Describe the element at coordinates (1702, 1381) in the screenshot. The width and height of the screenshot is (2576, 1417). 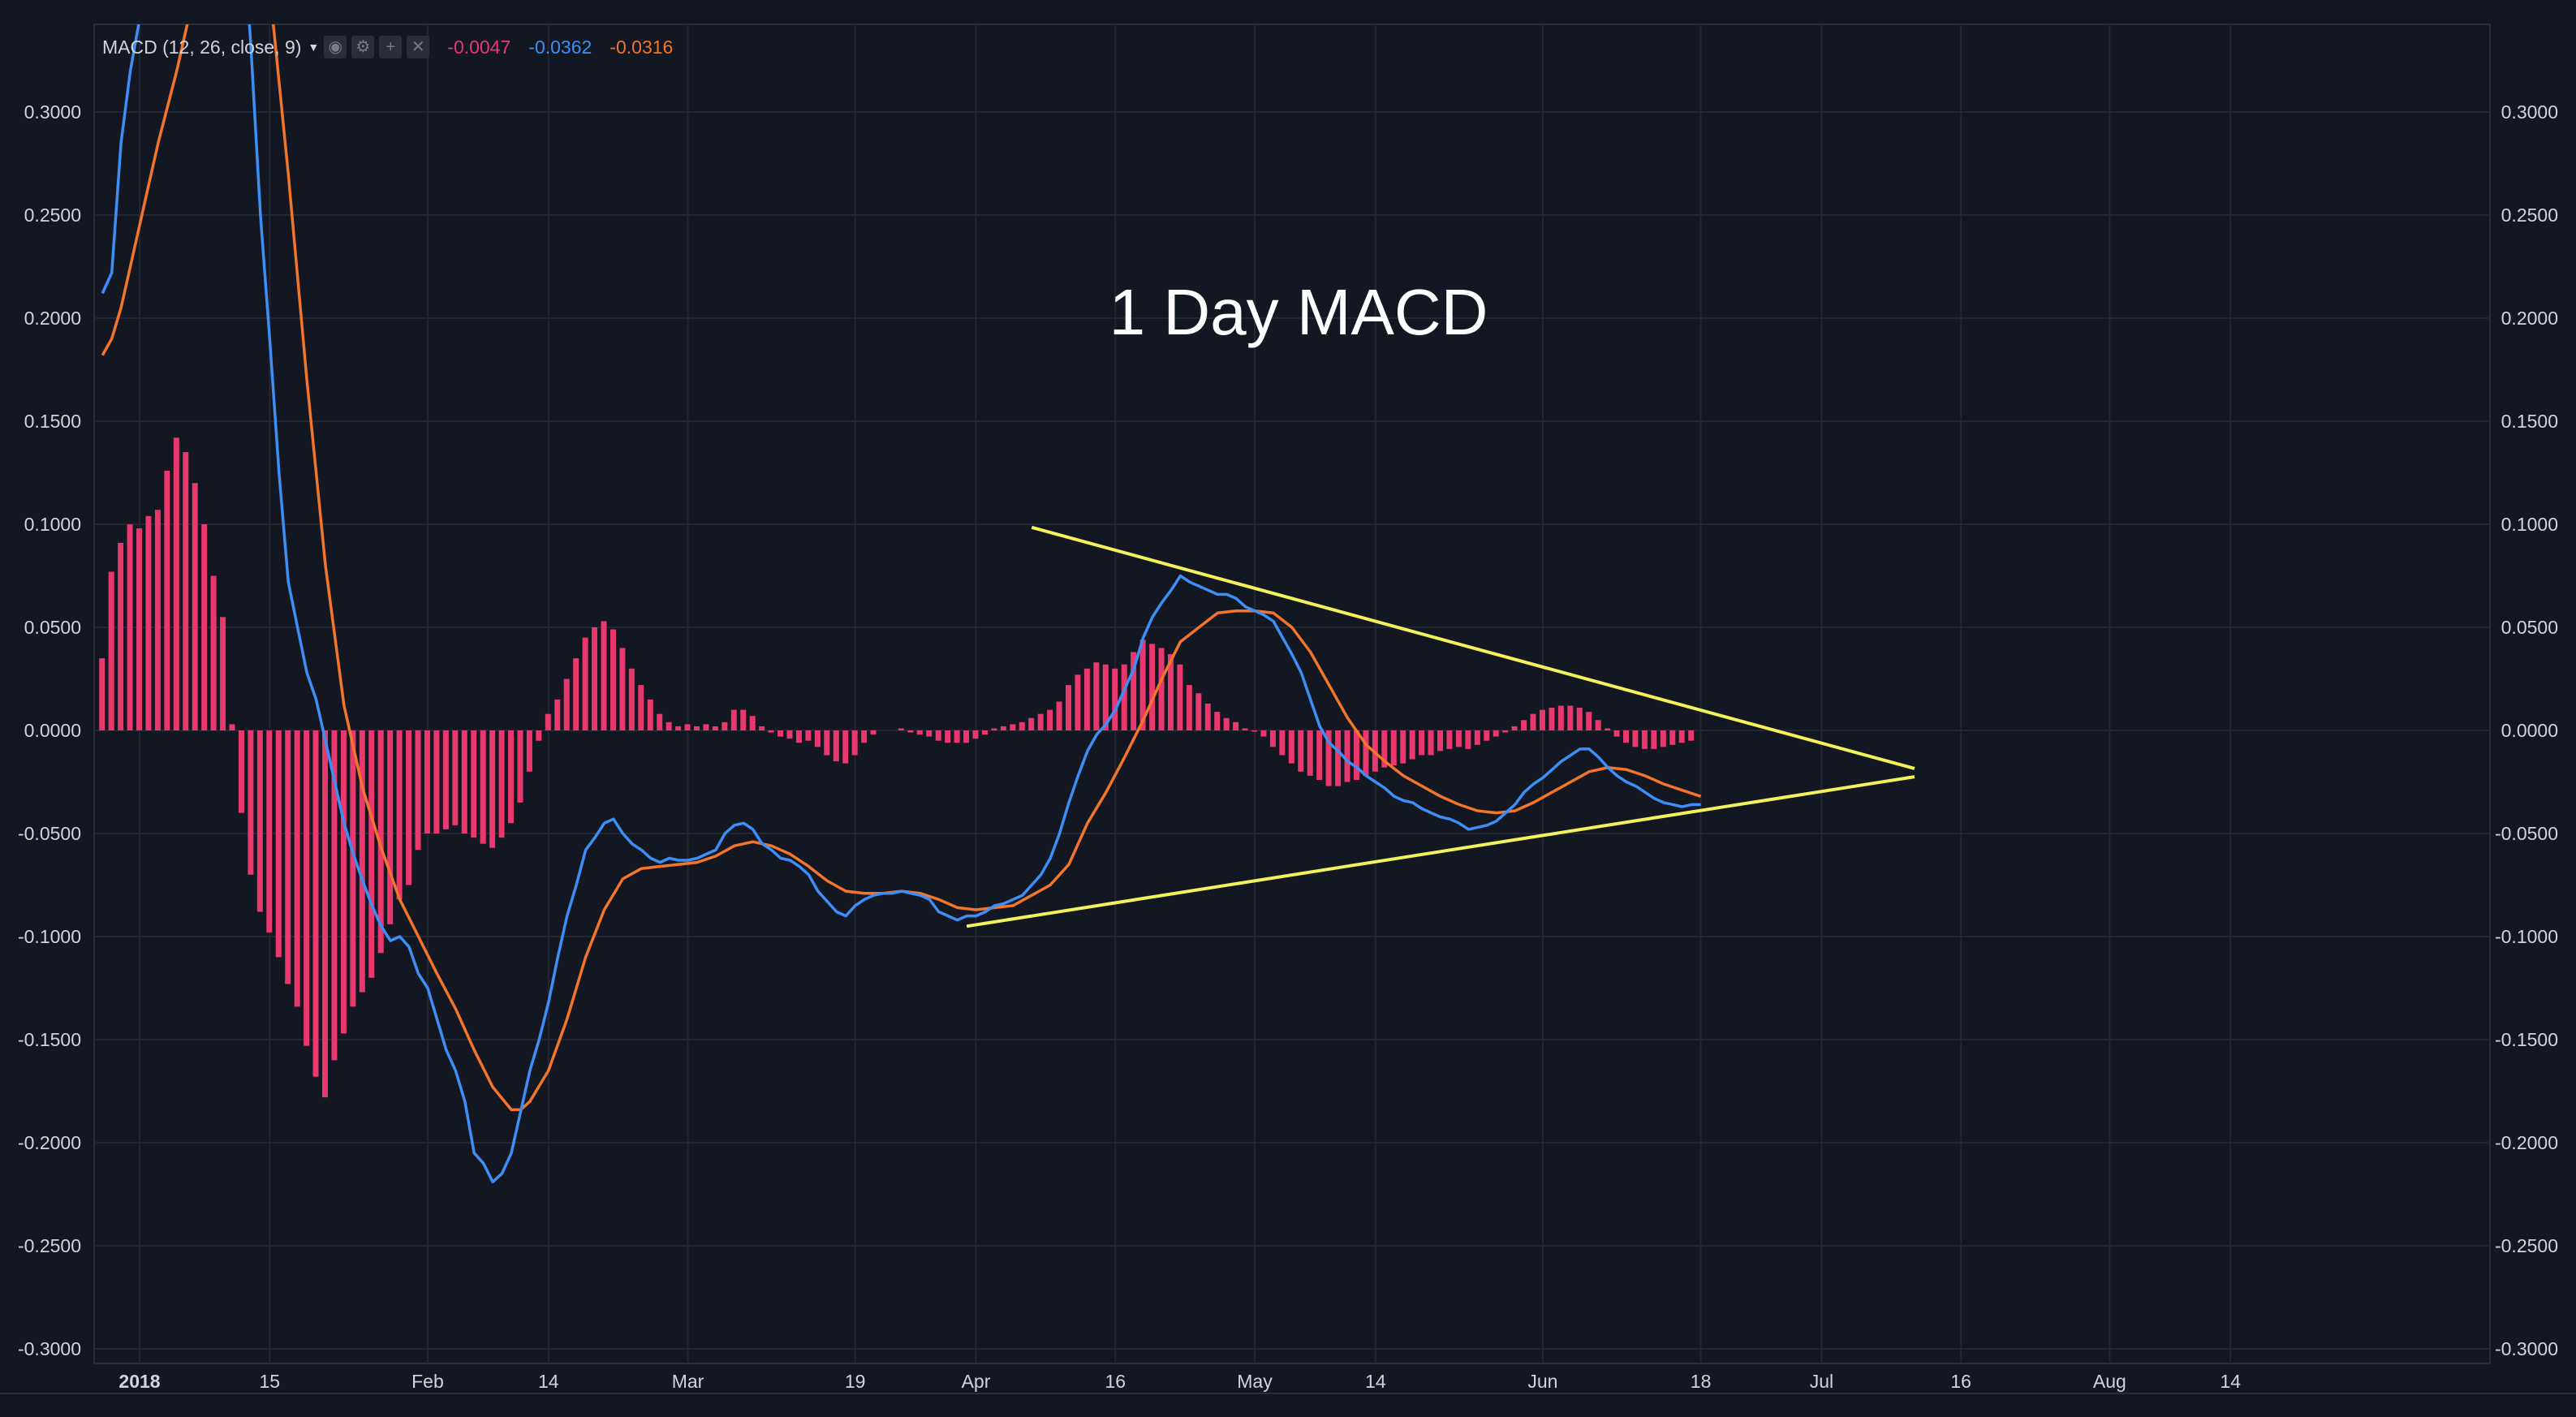
I see `x-tick-label: 18` at that location.